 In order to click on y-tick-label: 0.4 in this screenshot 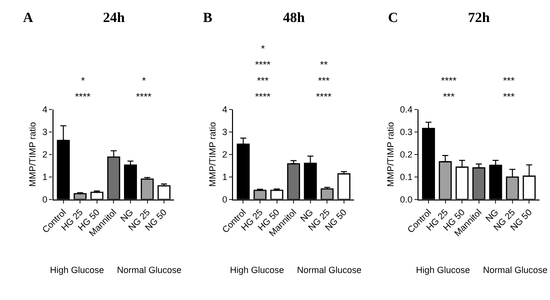, I will do `click(406, 109)`.